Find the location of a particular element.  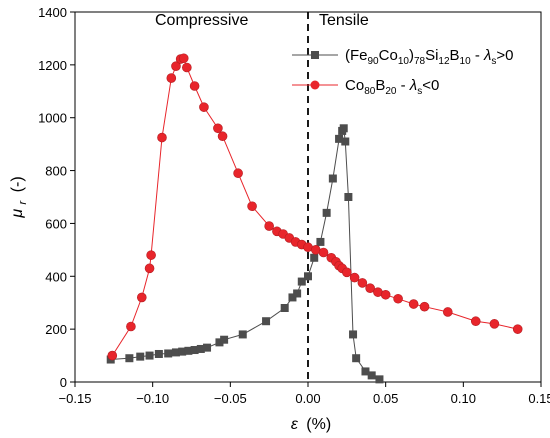

legend-label-part: Co is located at coordinates (388, 55).